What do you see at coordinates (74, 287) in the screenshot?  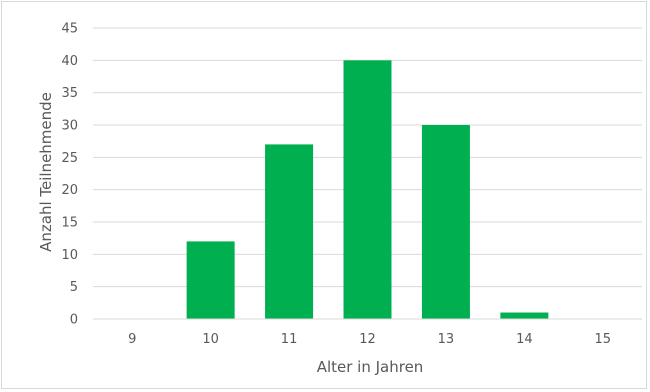 I see `y-tick-label: 5` at bounding box center [74, 287].